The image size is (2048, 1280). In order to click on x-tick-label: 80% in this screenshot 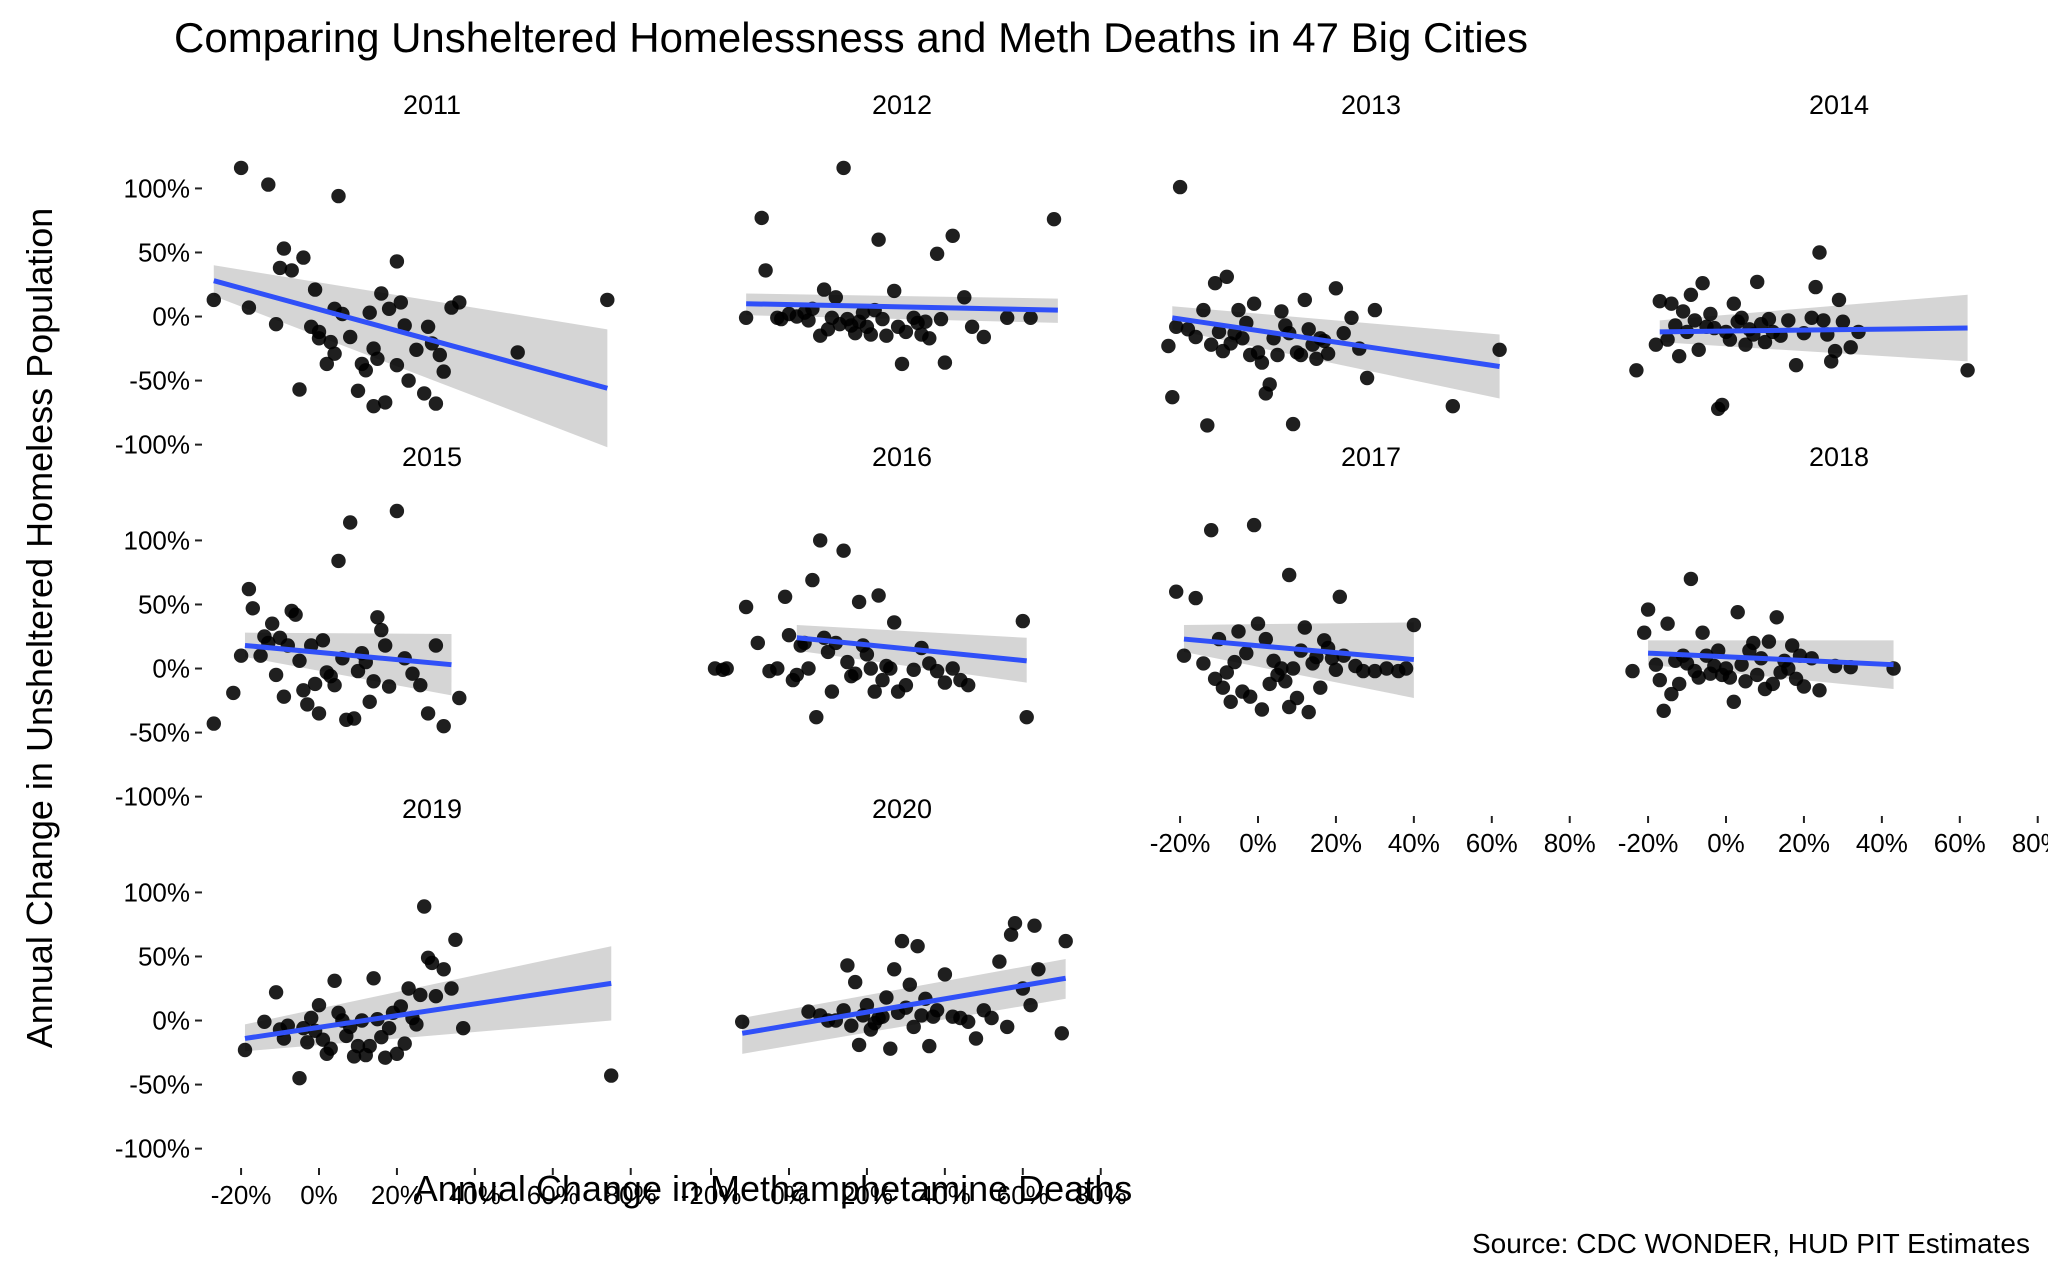, I will do `click(1101, 1195)`.